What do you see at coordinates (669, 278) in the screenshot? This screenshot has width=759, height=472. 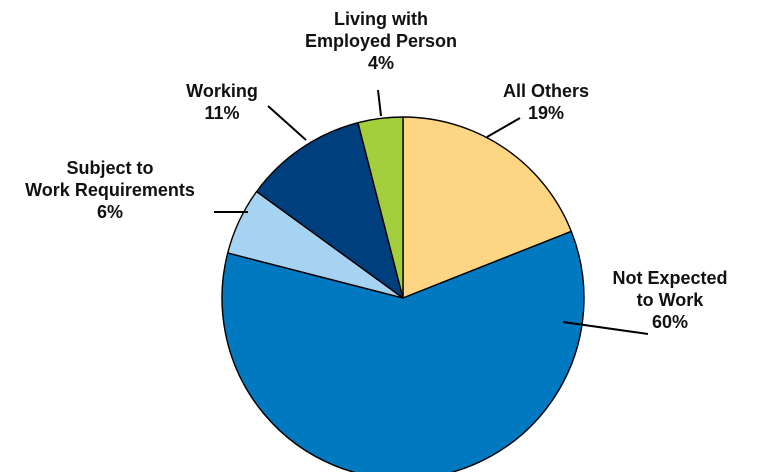 I see `slice-label-line: Not Expected` at bounding box center [669, 278].